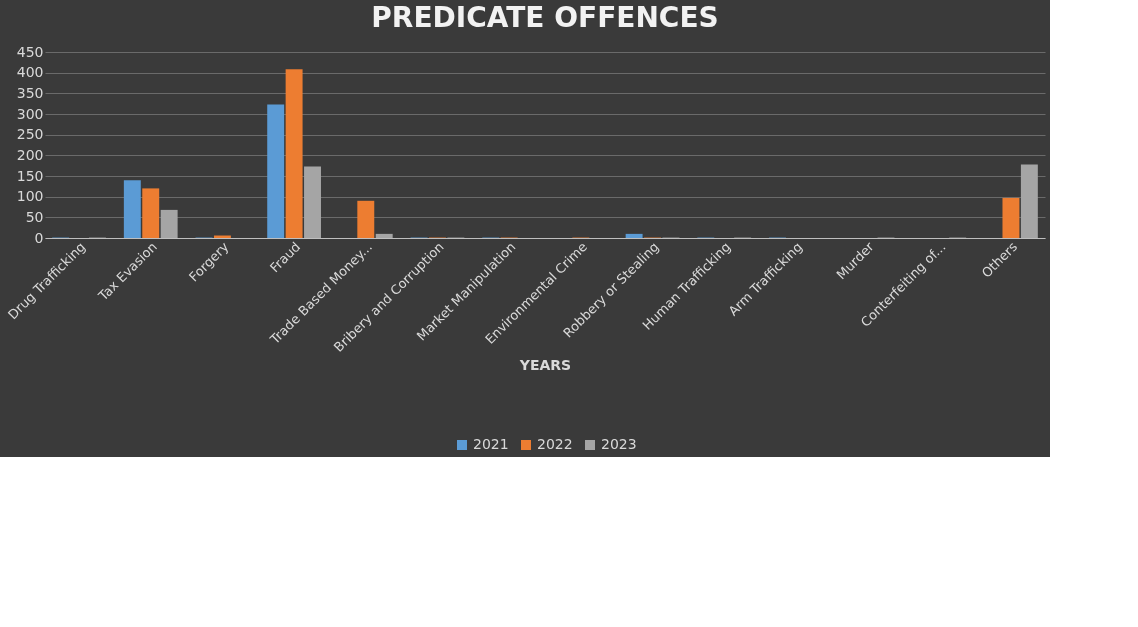  I want to click on legend-label: 2022, so click(555, 444).